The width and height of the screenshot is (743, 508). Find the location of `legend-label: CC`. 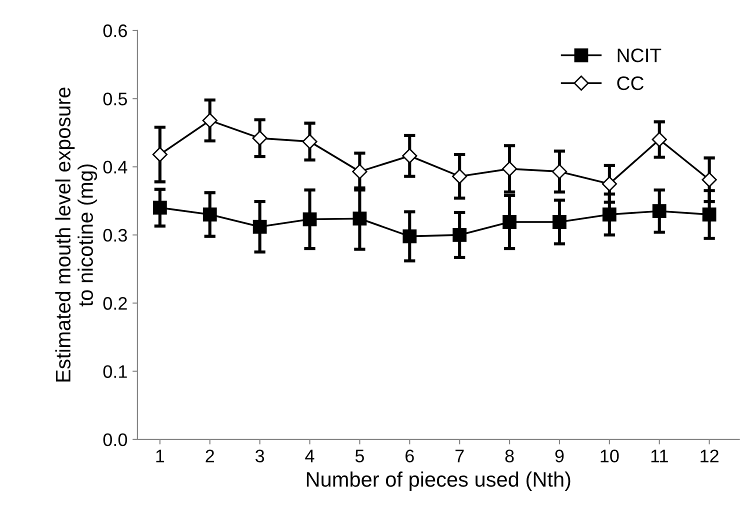

legend-label: CC is located at coordinates (630, 83).